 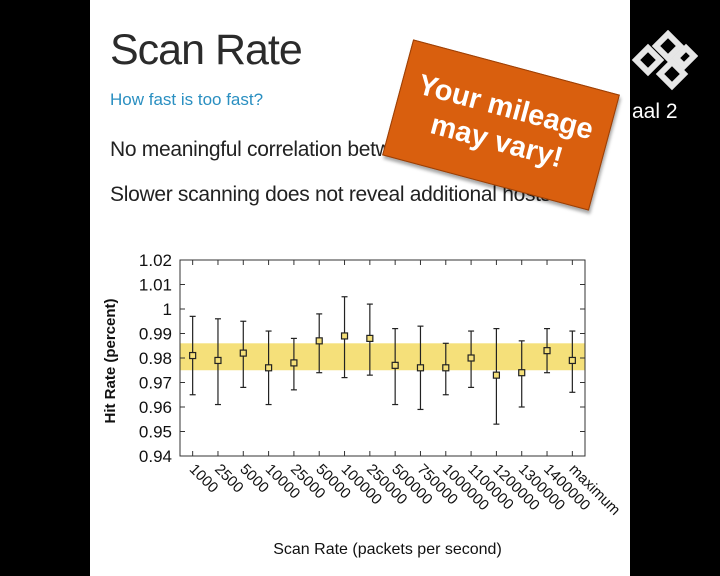 What do you see at coordinates (167, 309) in the screenshot?
I see `y-tick-label: 1` at bounding box center [167, 309].